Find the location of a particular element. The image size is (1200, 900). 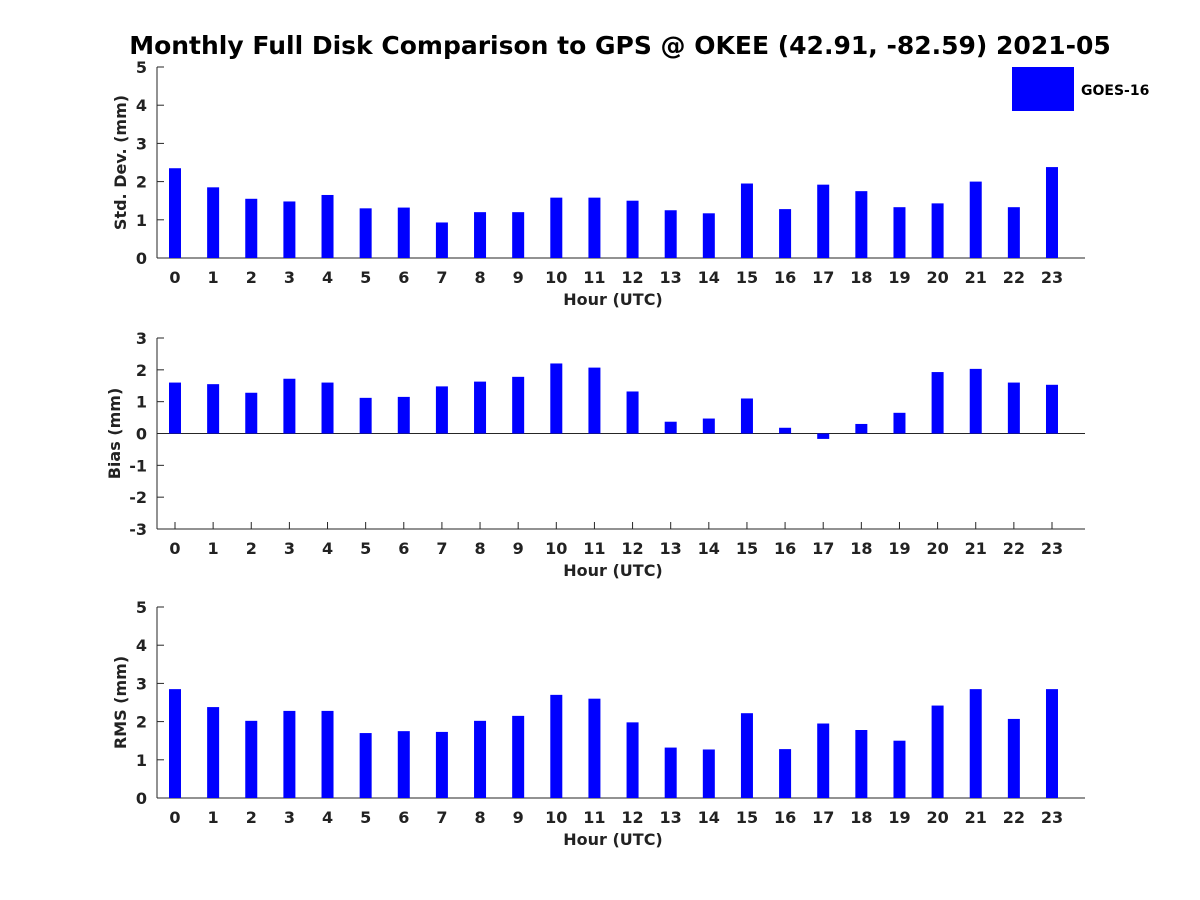

x-tick-label: 5 is located at coordinates (365, 548).